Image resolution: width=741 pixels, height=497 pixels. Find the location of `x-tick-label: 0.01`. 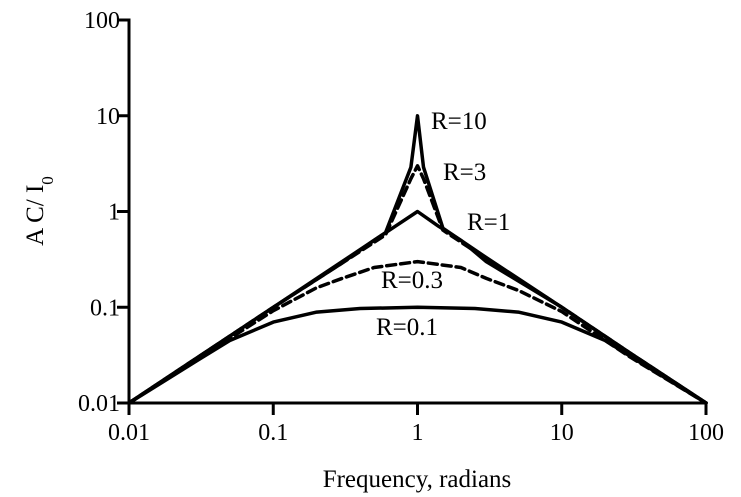

x-tick-label: 0.01 is located at coordinates (129, 433).